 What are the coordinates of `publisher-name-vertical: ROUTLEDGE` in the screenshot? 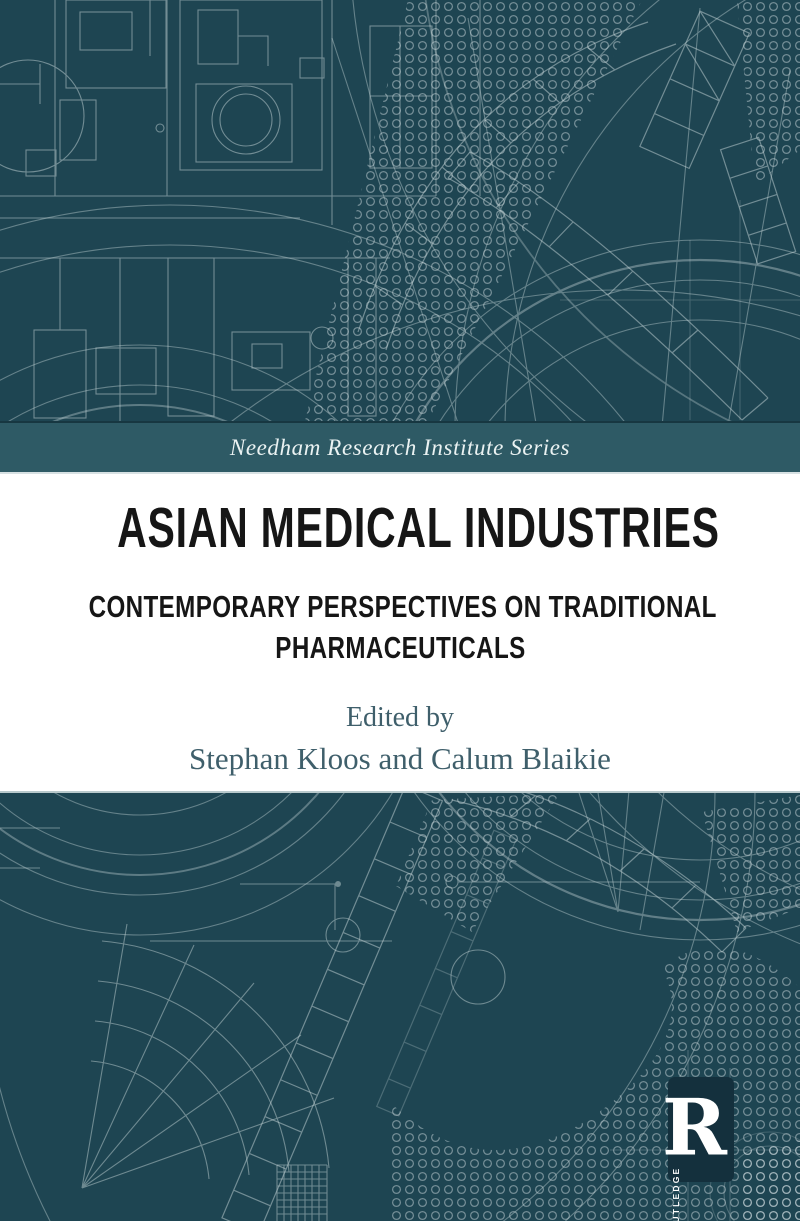 It's located at (676, 1193).